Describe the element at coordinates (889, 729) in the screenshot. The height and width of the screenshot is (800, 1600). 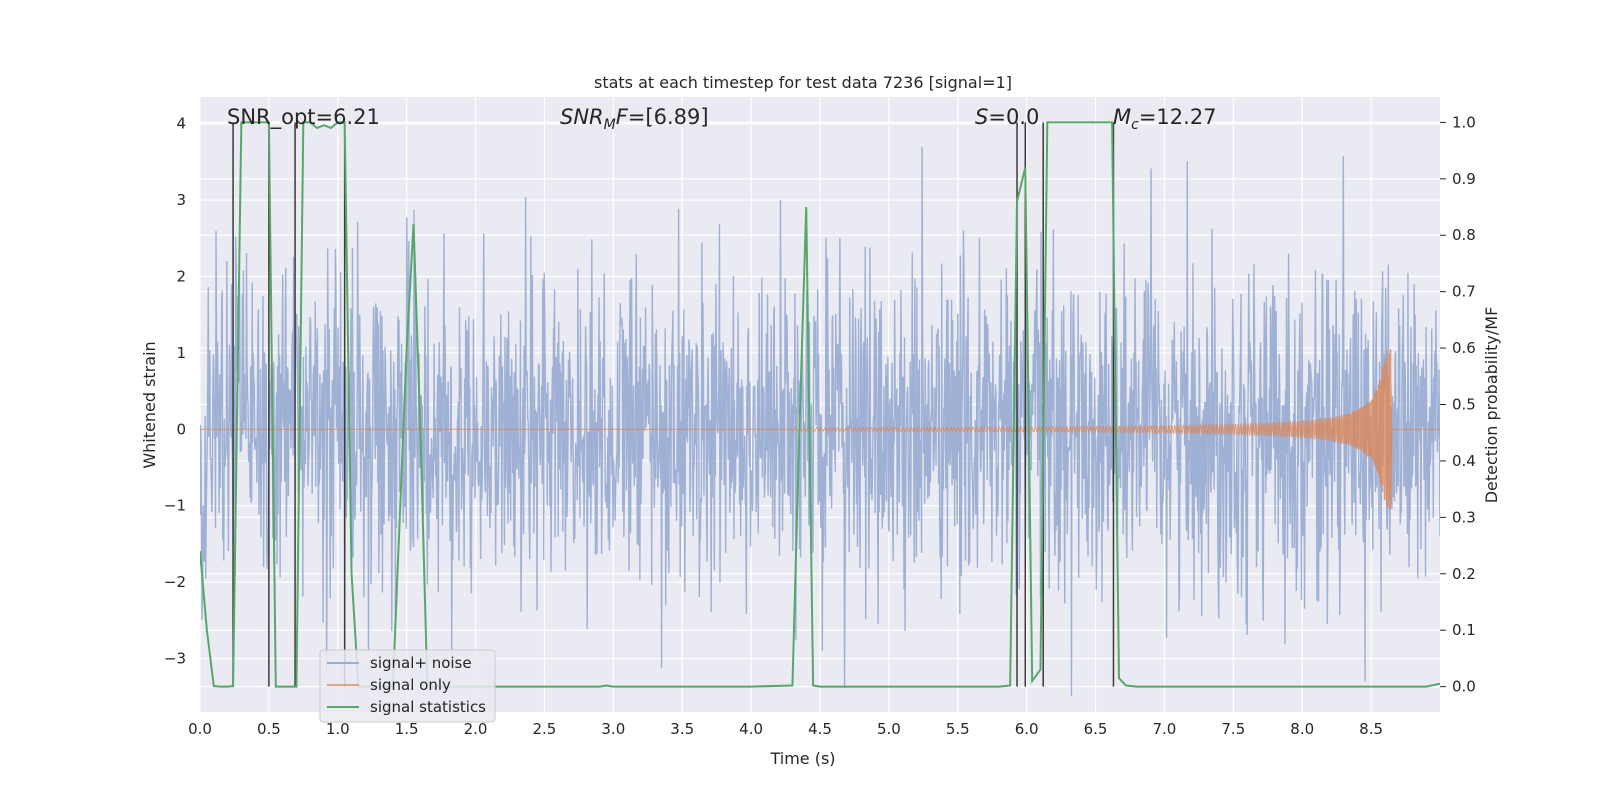
I see `x-tick-label: 5.0` at that location.